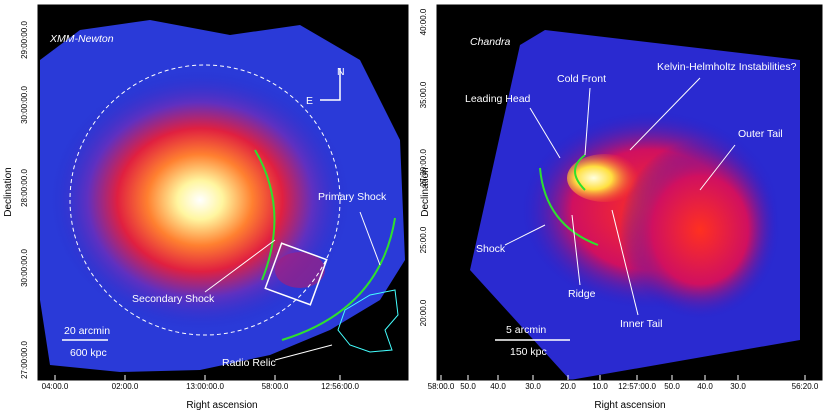  What do you see at coordinates (81, 39) in the screenshot?
I see `panel-title: XMM-Newton` at bounding box center [81, 39].